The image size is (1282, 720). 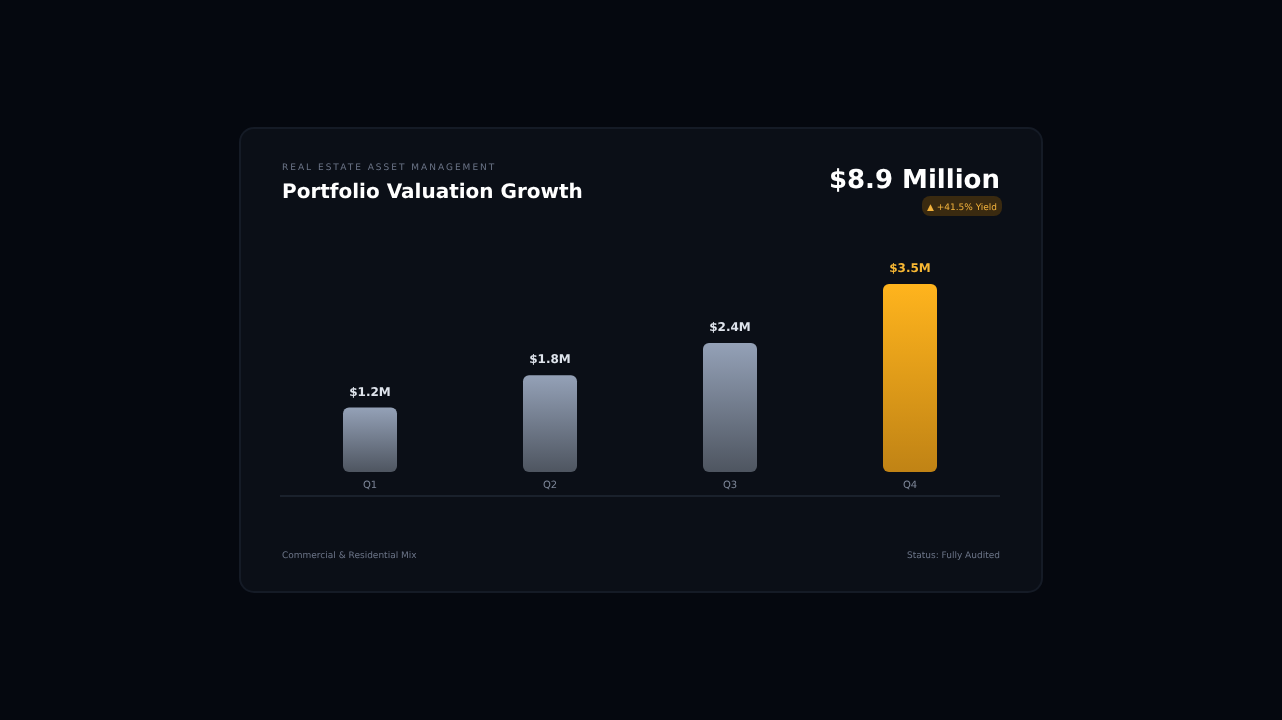 I want to click on chart-title: Portfolio Valuation Growth, so click(x=432, y=193).